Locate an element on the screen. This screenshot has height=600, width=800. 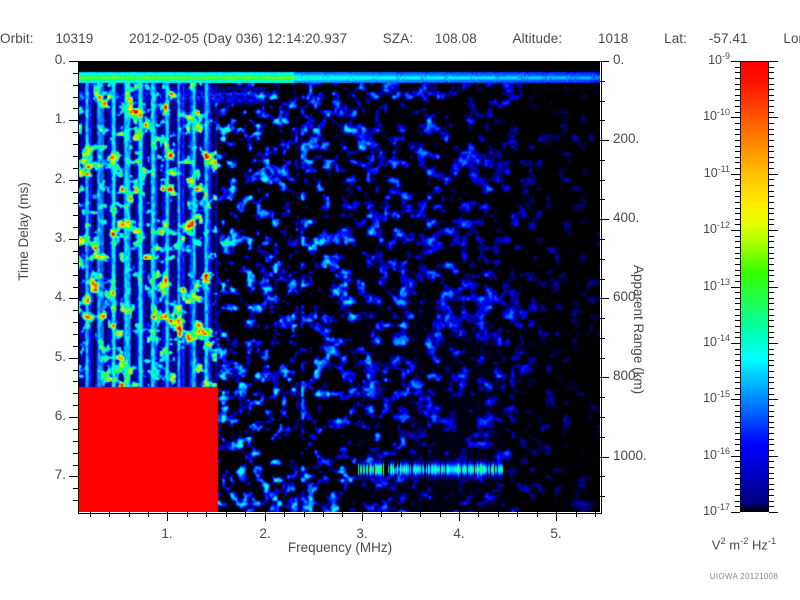
altitude-label: Altitude: is located at coordinates (537, 38).